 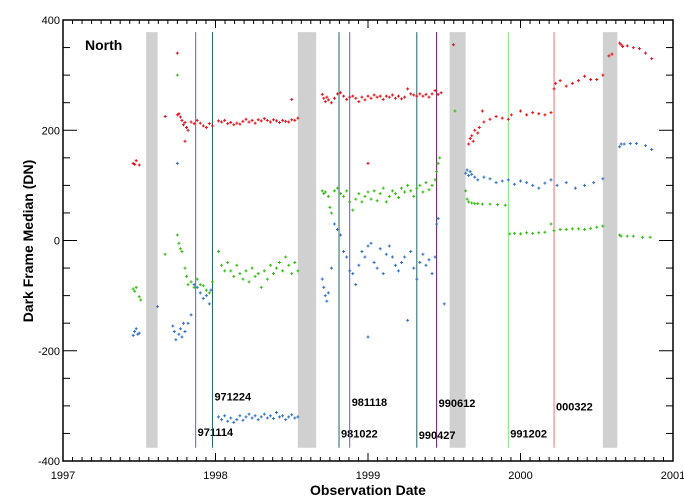 What do you see at coordinates (49, 462) in the screenshot?
I see `y-tick-label: -400` at bounding box center [49, 462].